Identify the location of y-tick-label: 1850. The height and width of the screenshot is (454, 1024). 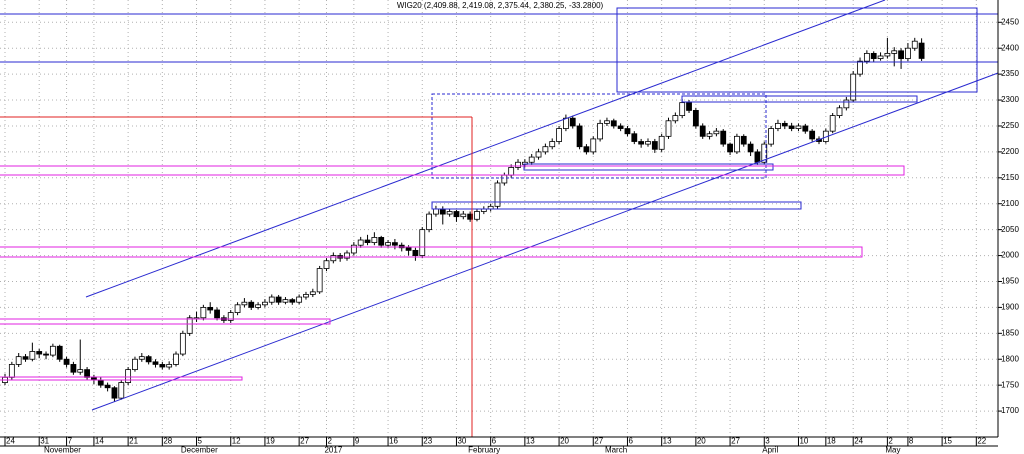
(1010, 332).